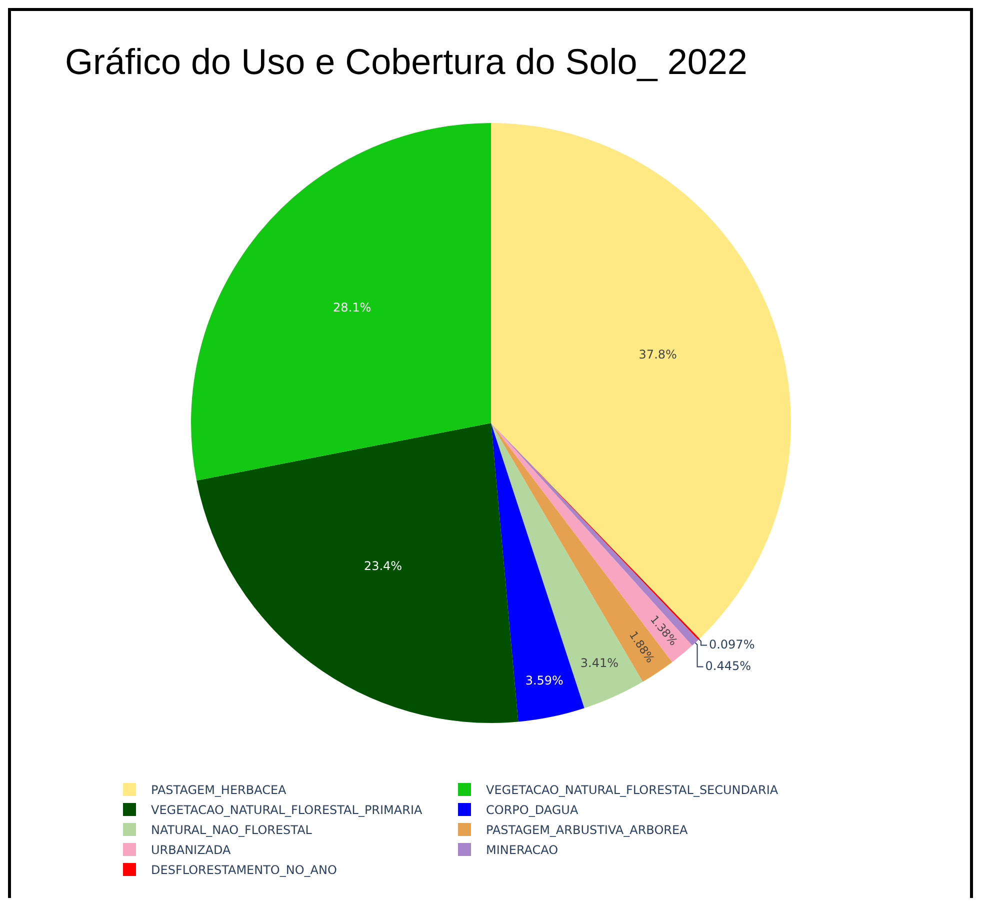  Describe the element at coordinates (286, 809) in the screenshot. I see `legend-label: VEGETACAO_NATURAL_FLORESTAL_PRIMARIA` at that location.